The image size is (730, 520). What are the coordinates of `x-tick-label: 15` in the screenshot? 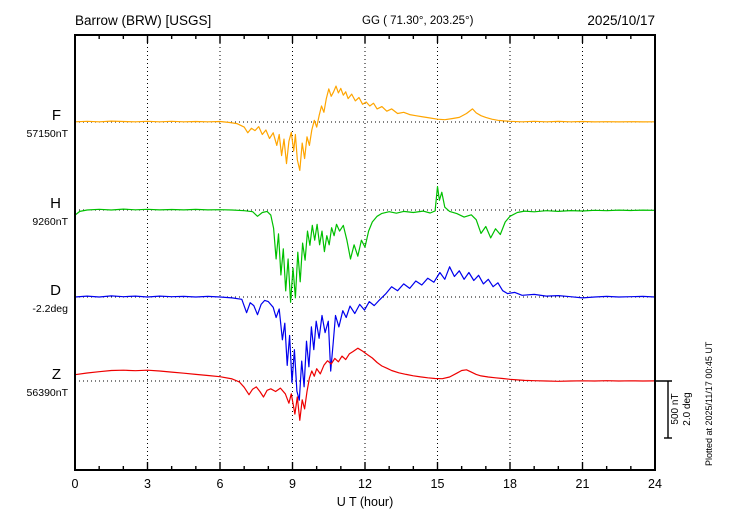 It's located at (438, 484).